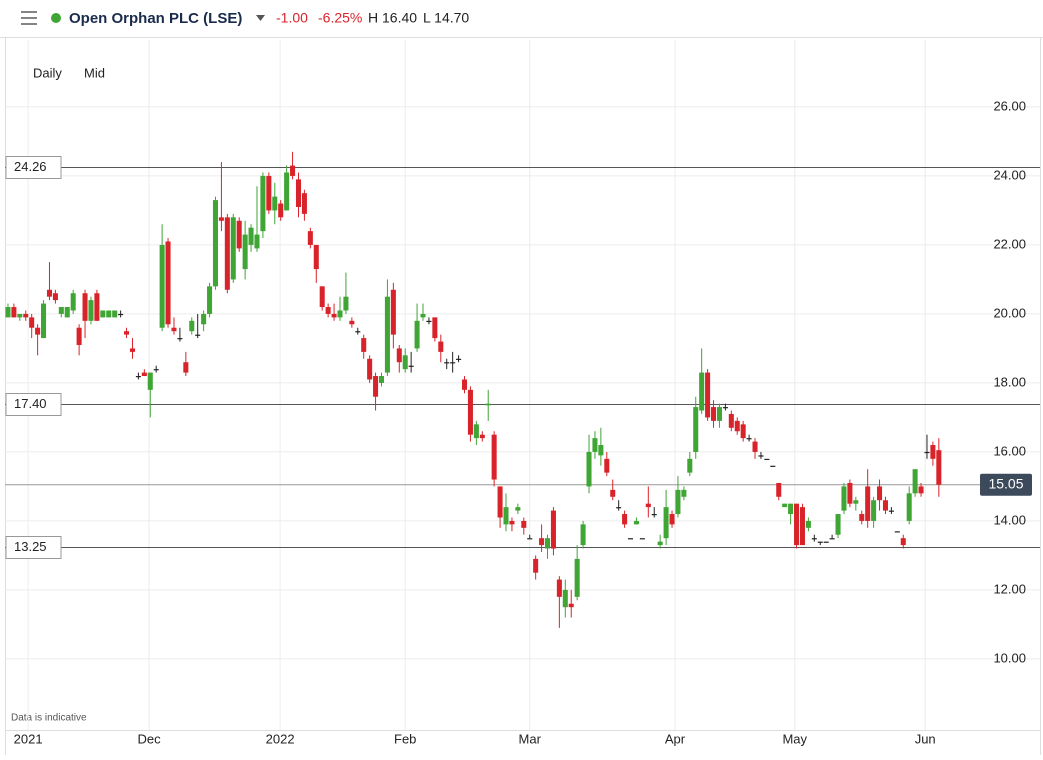 This screenshot has height=760, width=1043. Describe the element at coordinates (49, 718) in the screenshot. I see `disclaimer: Data is indicative` at that location.